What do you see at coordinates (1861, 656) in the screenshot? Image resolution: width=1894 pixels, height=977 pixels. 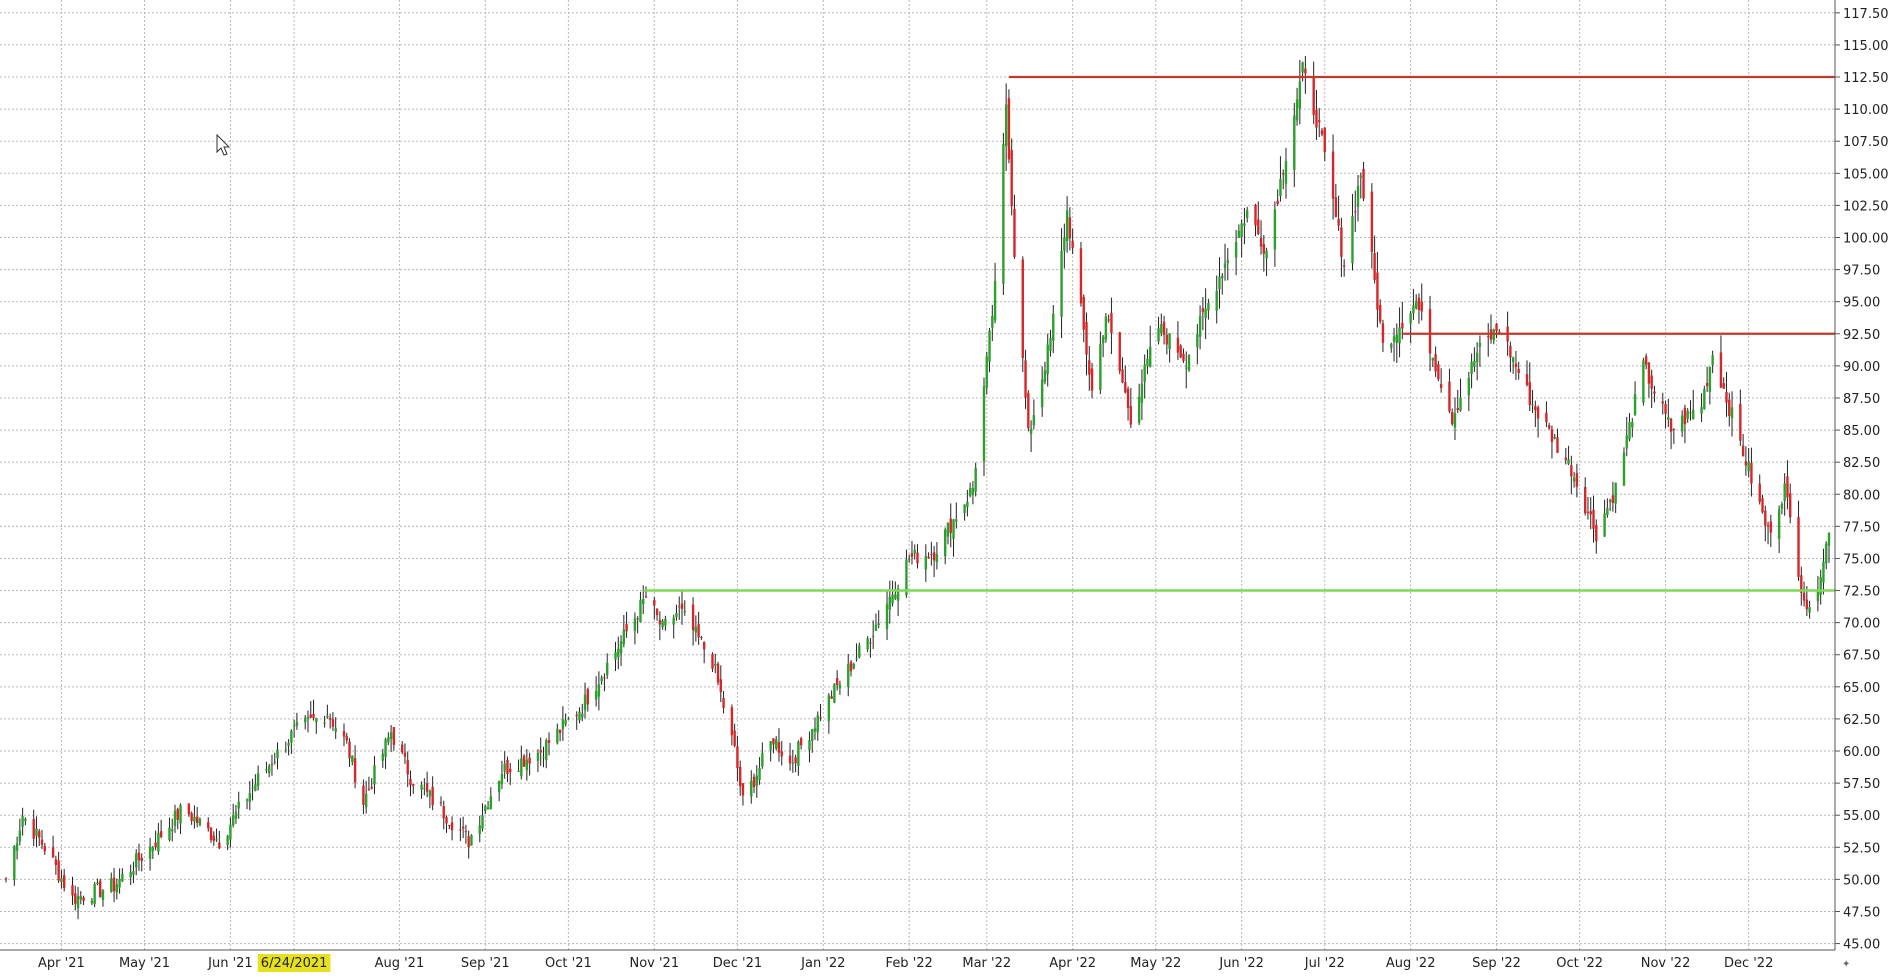 I see `price-tick-label: 67.50` at bounding box center [1861, 656].